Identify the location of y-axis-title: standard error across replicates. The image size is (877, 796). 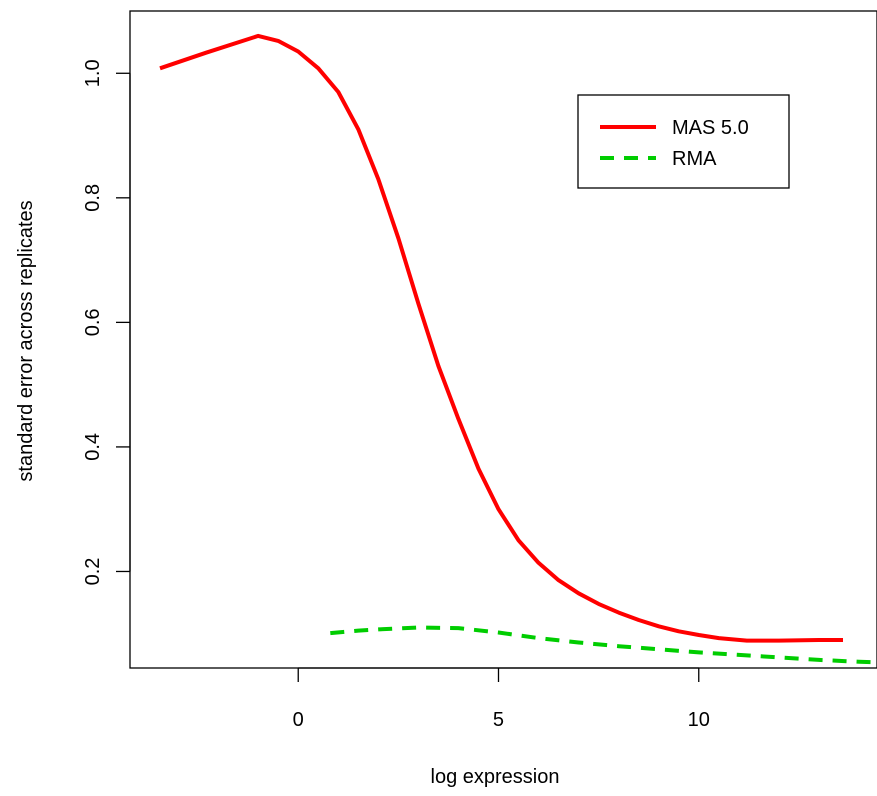
(26, 340).